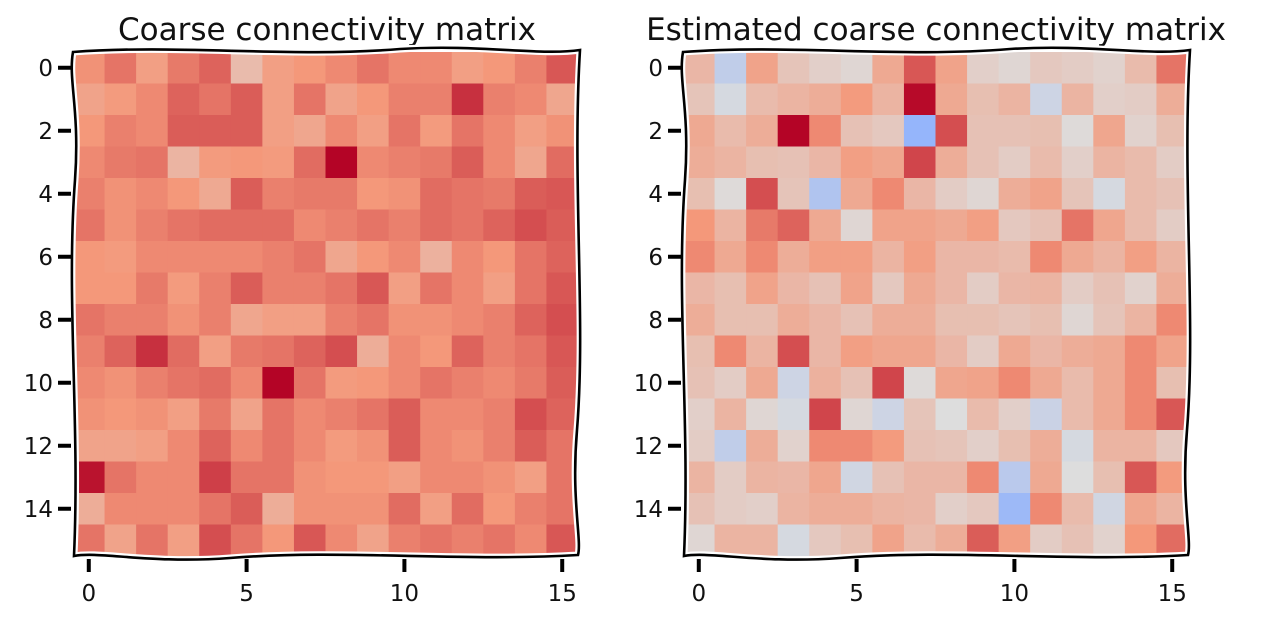 The width and height of the screenshot is (1263, 625). What do you see at coordinates (45, 258) in the screenshot?
I see `y-tick-label: 6` at bounding box center [45, 258].